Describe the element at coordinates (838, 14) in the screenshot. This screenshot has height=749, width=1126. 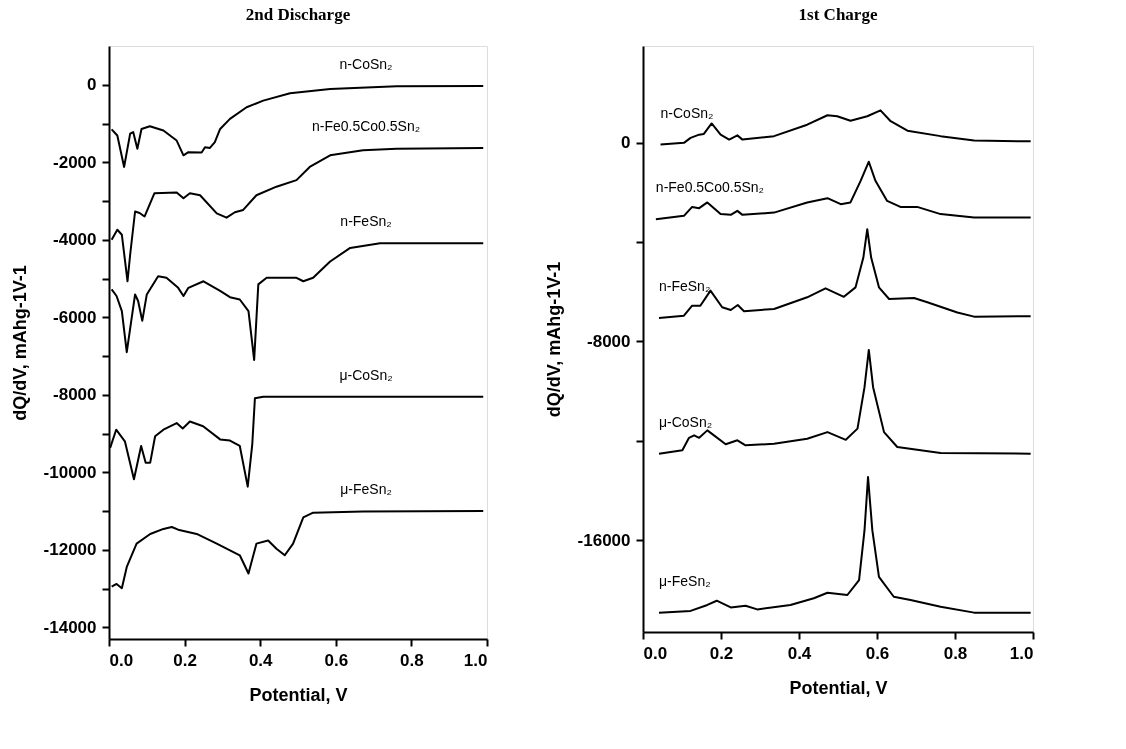
I see `chart-title: 1st Charge` at that location.